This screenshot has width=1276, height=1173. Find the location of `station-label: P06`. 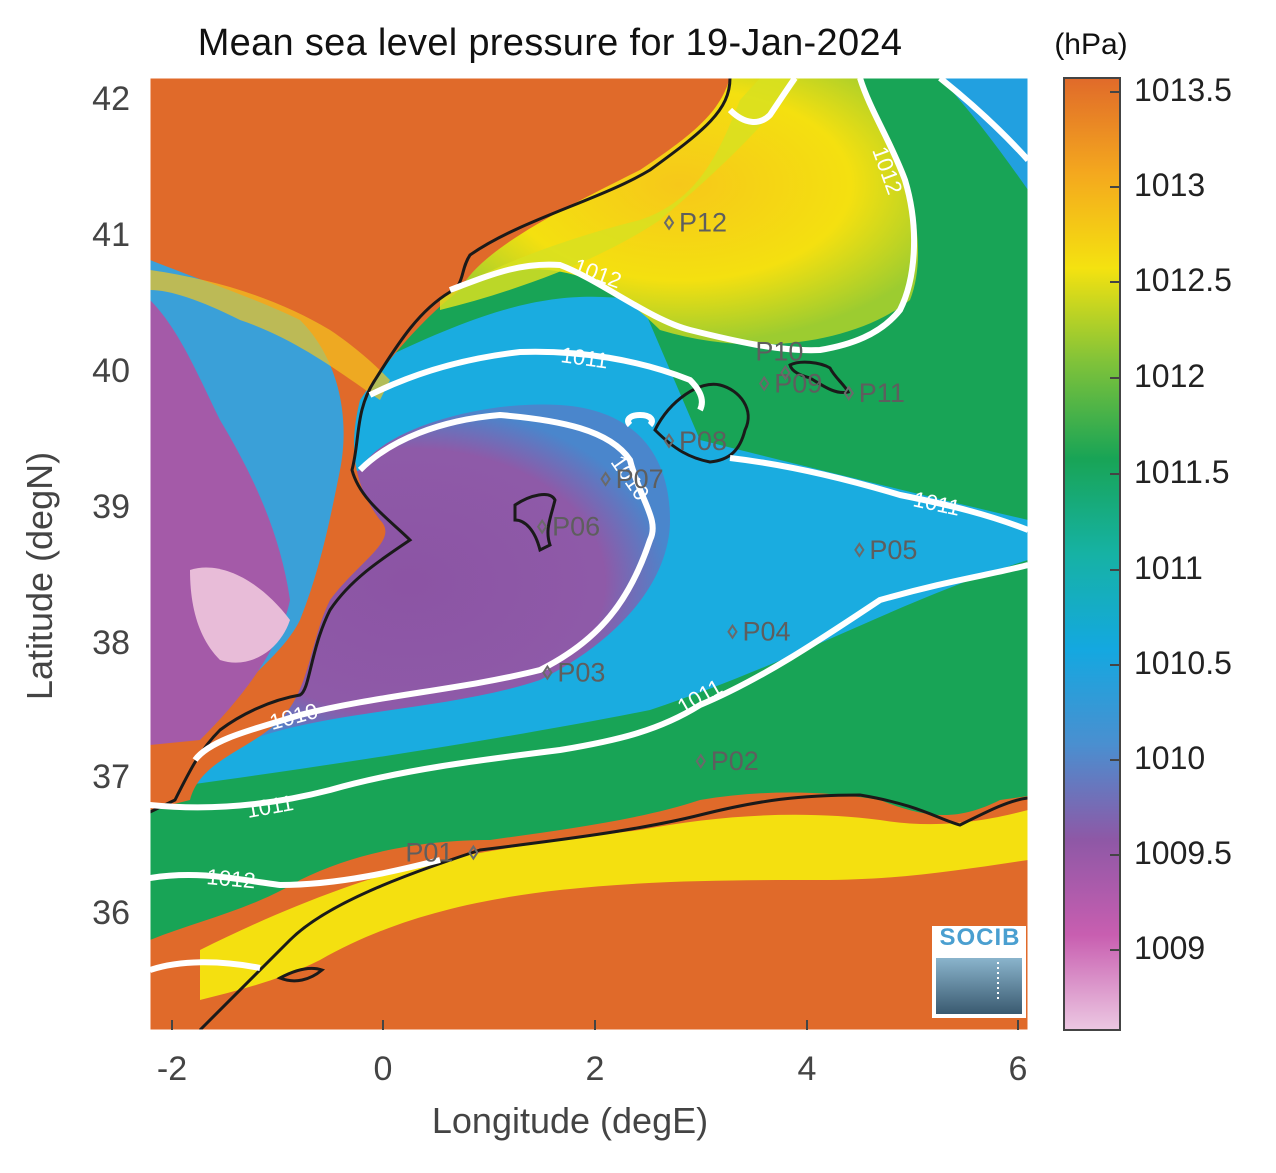

station-label: P06 is located at coordinates (576, 527).